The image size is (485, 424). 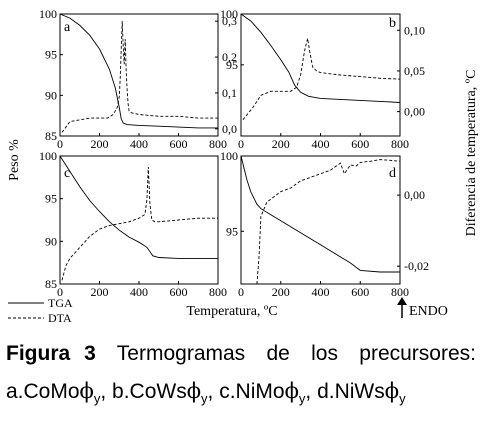 What do you see at coordinates (416, 266) in the screenshot?
I see `y-right-tick-label: -0,02` at bounding box center [416, 266].